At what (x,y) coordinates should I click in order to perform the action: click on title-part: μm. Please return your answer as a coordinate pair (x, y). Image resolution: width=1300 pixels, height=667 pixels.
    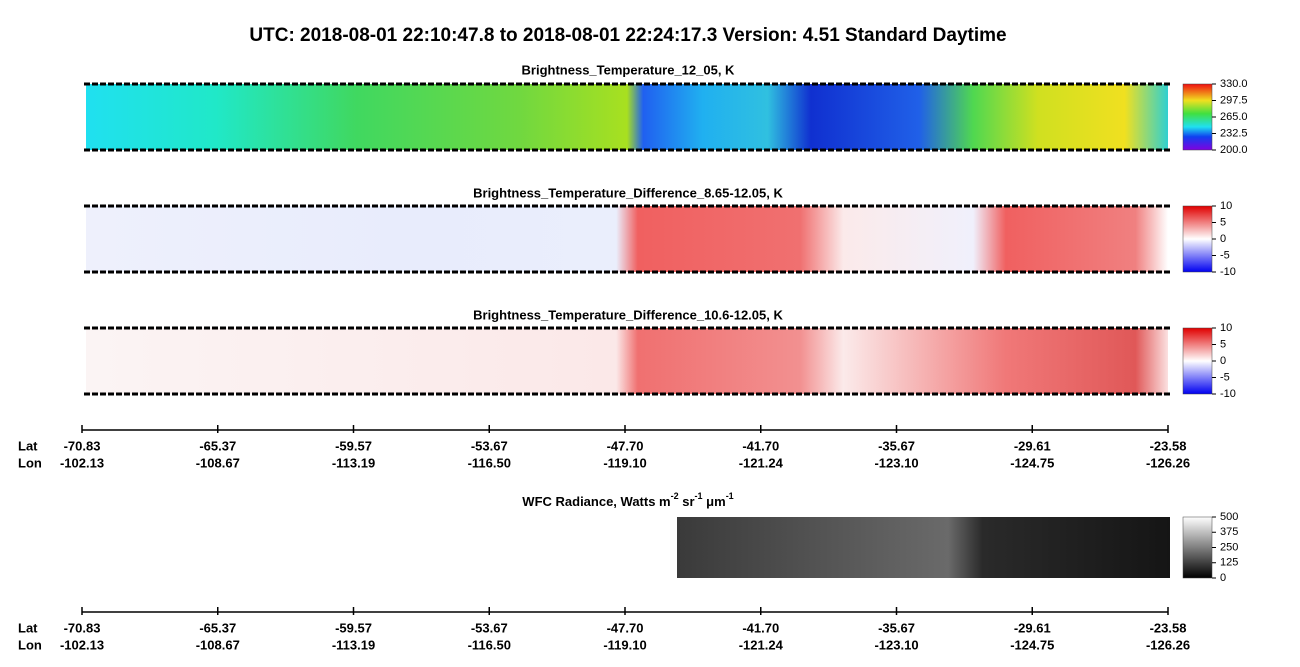
    Looking at the image, I should click on (714, 501).